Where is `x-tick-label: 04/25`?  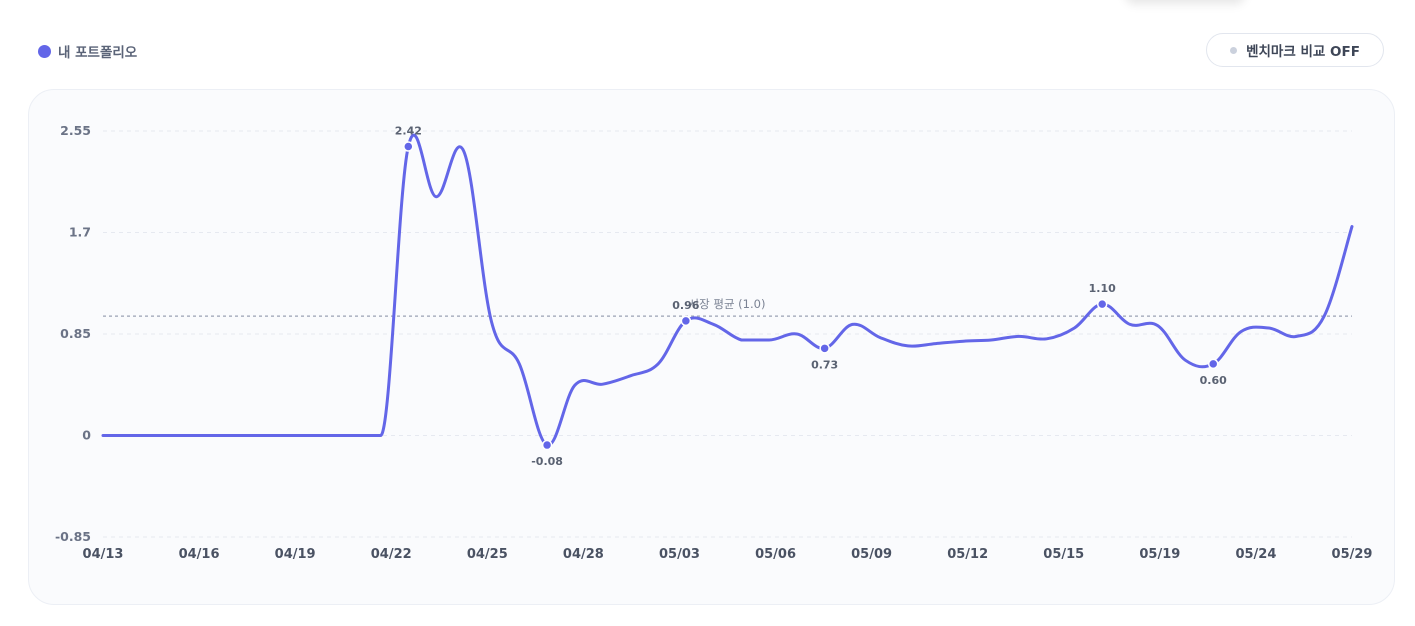
x-tick-label: 04/25 is located at coordinates (487, 554).